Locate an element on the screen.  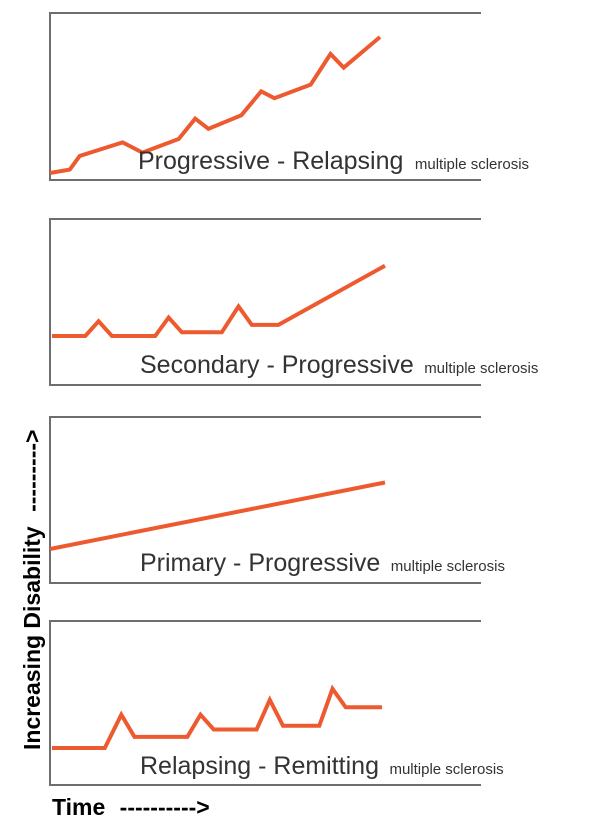
disability-curve-progressive-relapsing is located at coordinates (215, 105).